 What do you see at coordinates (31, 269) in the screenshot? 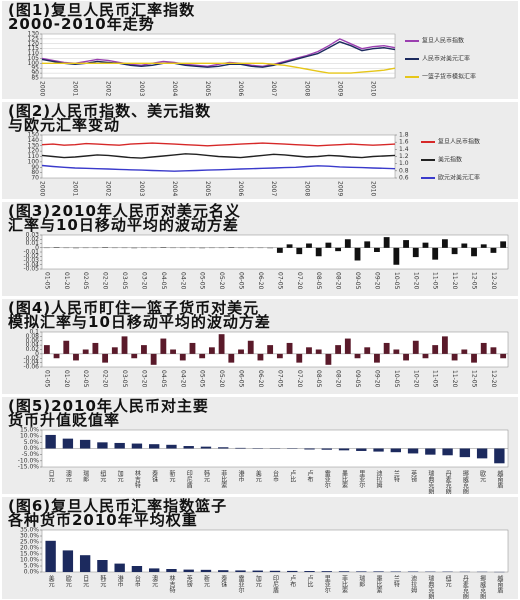
I see `y-tick-label: -0.05` at bounding box center [31, 269].